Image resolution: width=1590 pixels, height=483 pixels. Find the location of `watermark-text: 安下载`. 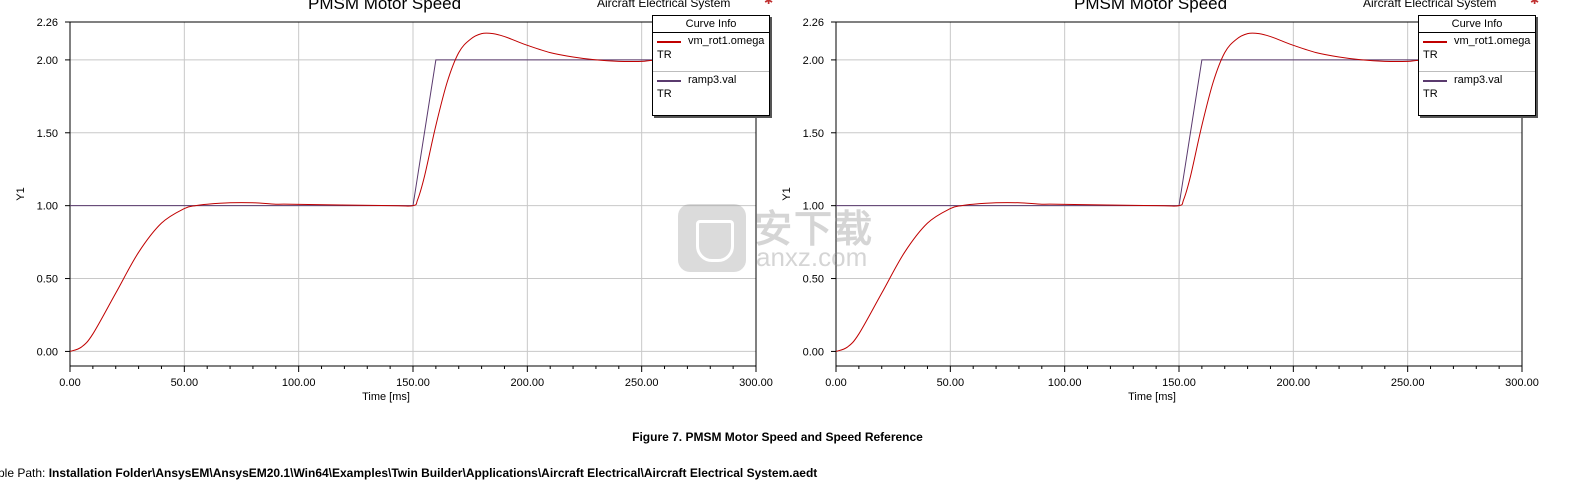

watermark-text: 安下载 is located at coordinates (814, 230).